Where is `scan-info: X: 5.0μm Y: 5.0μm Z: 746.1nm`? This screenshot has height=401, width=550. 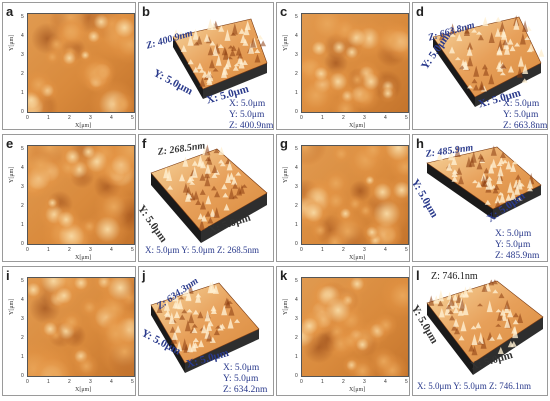
scan-info: X: 5.0μm Y: 5.0μm Z: 746.1nm is located at coordinates (474, 386).